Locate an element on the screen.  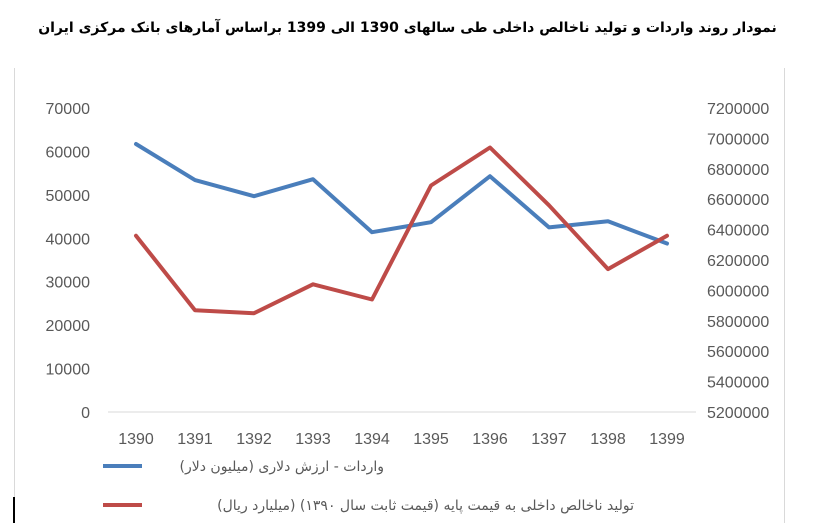
y-left-tick-label: 0 is located at coordinates (85, 413).